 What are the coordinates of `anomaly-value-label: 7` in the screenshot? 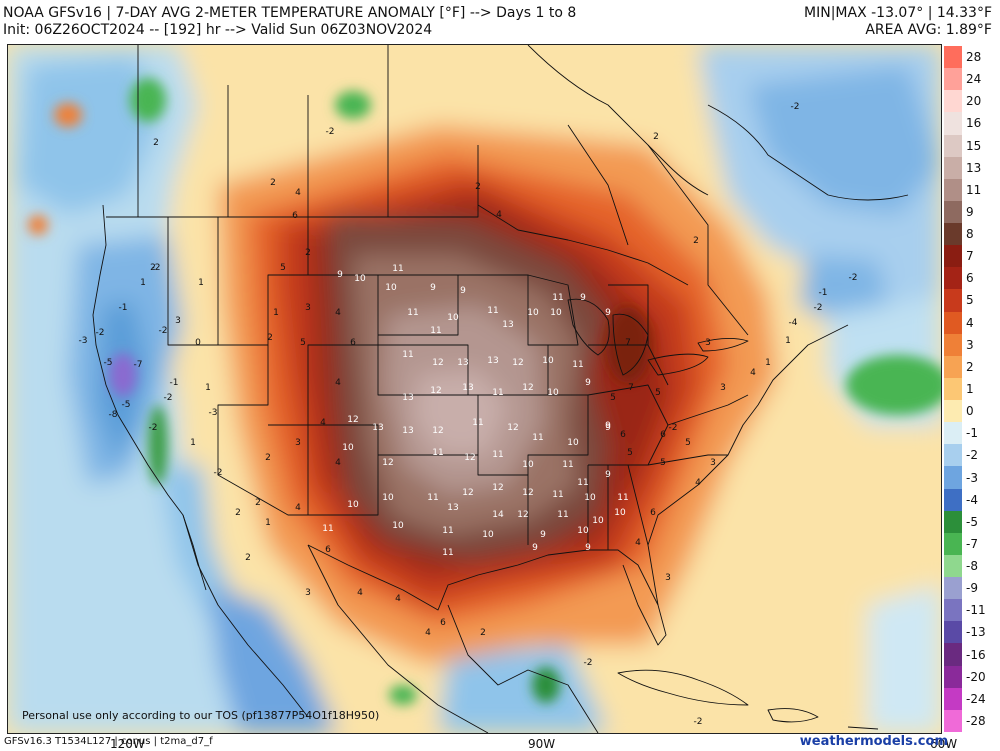 It's located at (631, 388).